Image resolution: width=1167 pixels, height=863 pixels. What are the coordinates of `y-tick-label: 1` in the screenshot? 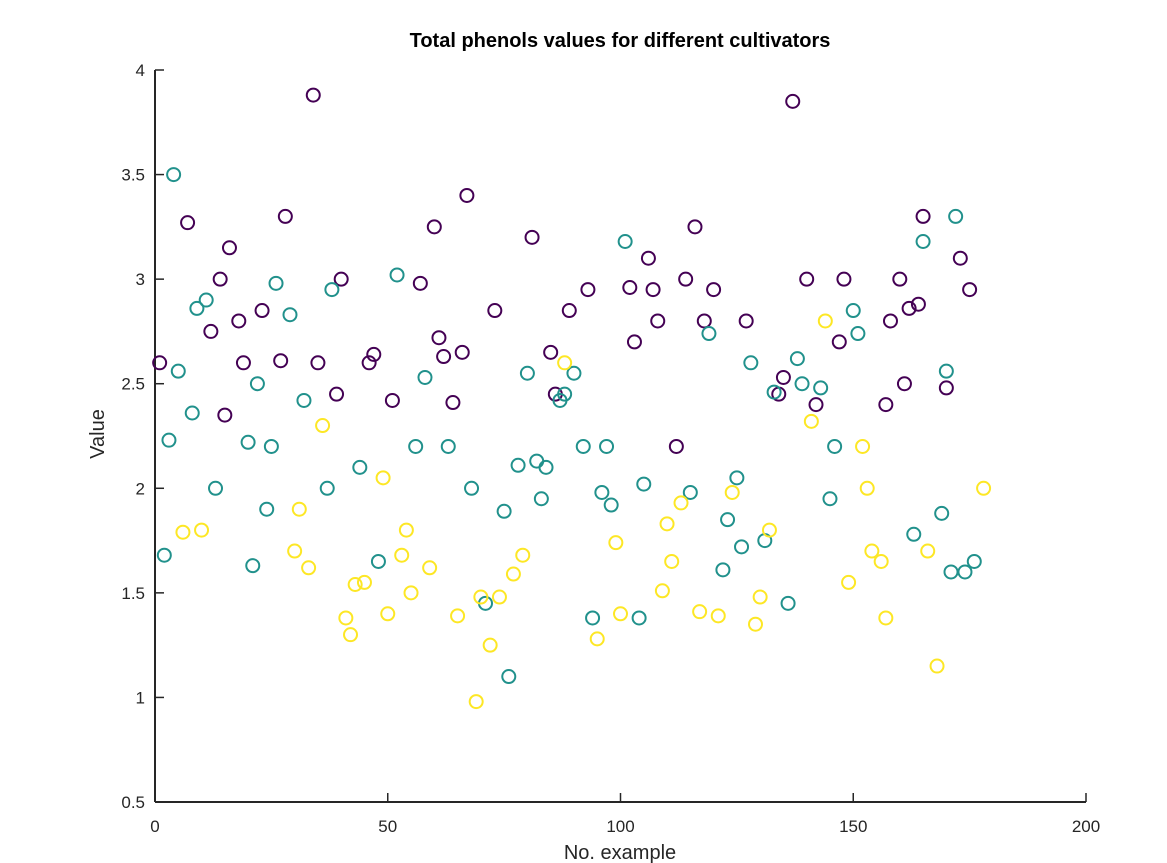 It's located at (140, 697).